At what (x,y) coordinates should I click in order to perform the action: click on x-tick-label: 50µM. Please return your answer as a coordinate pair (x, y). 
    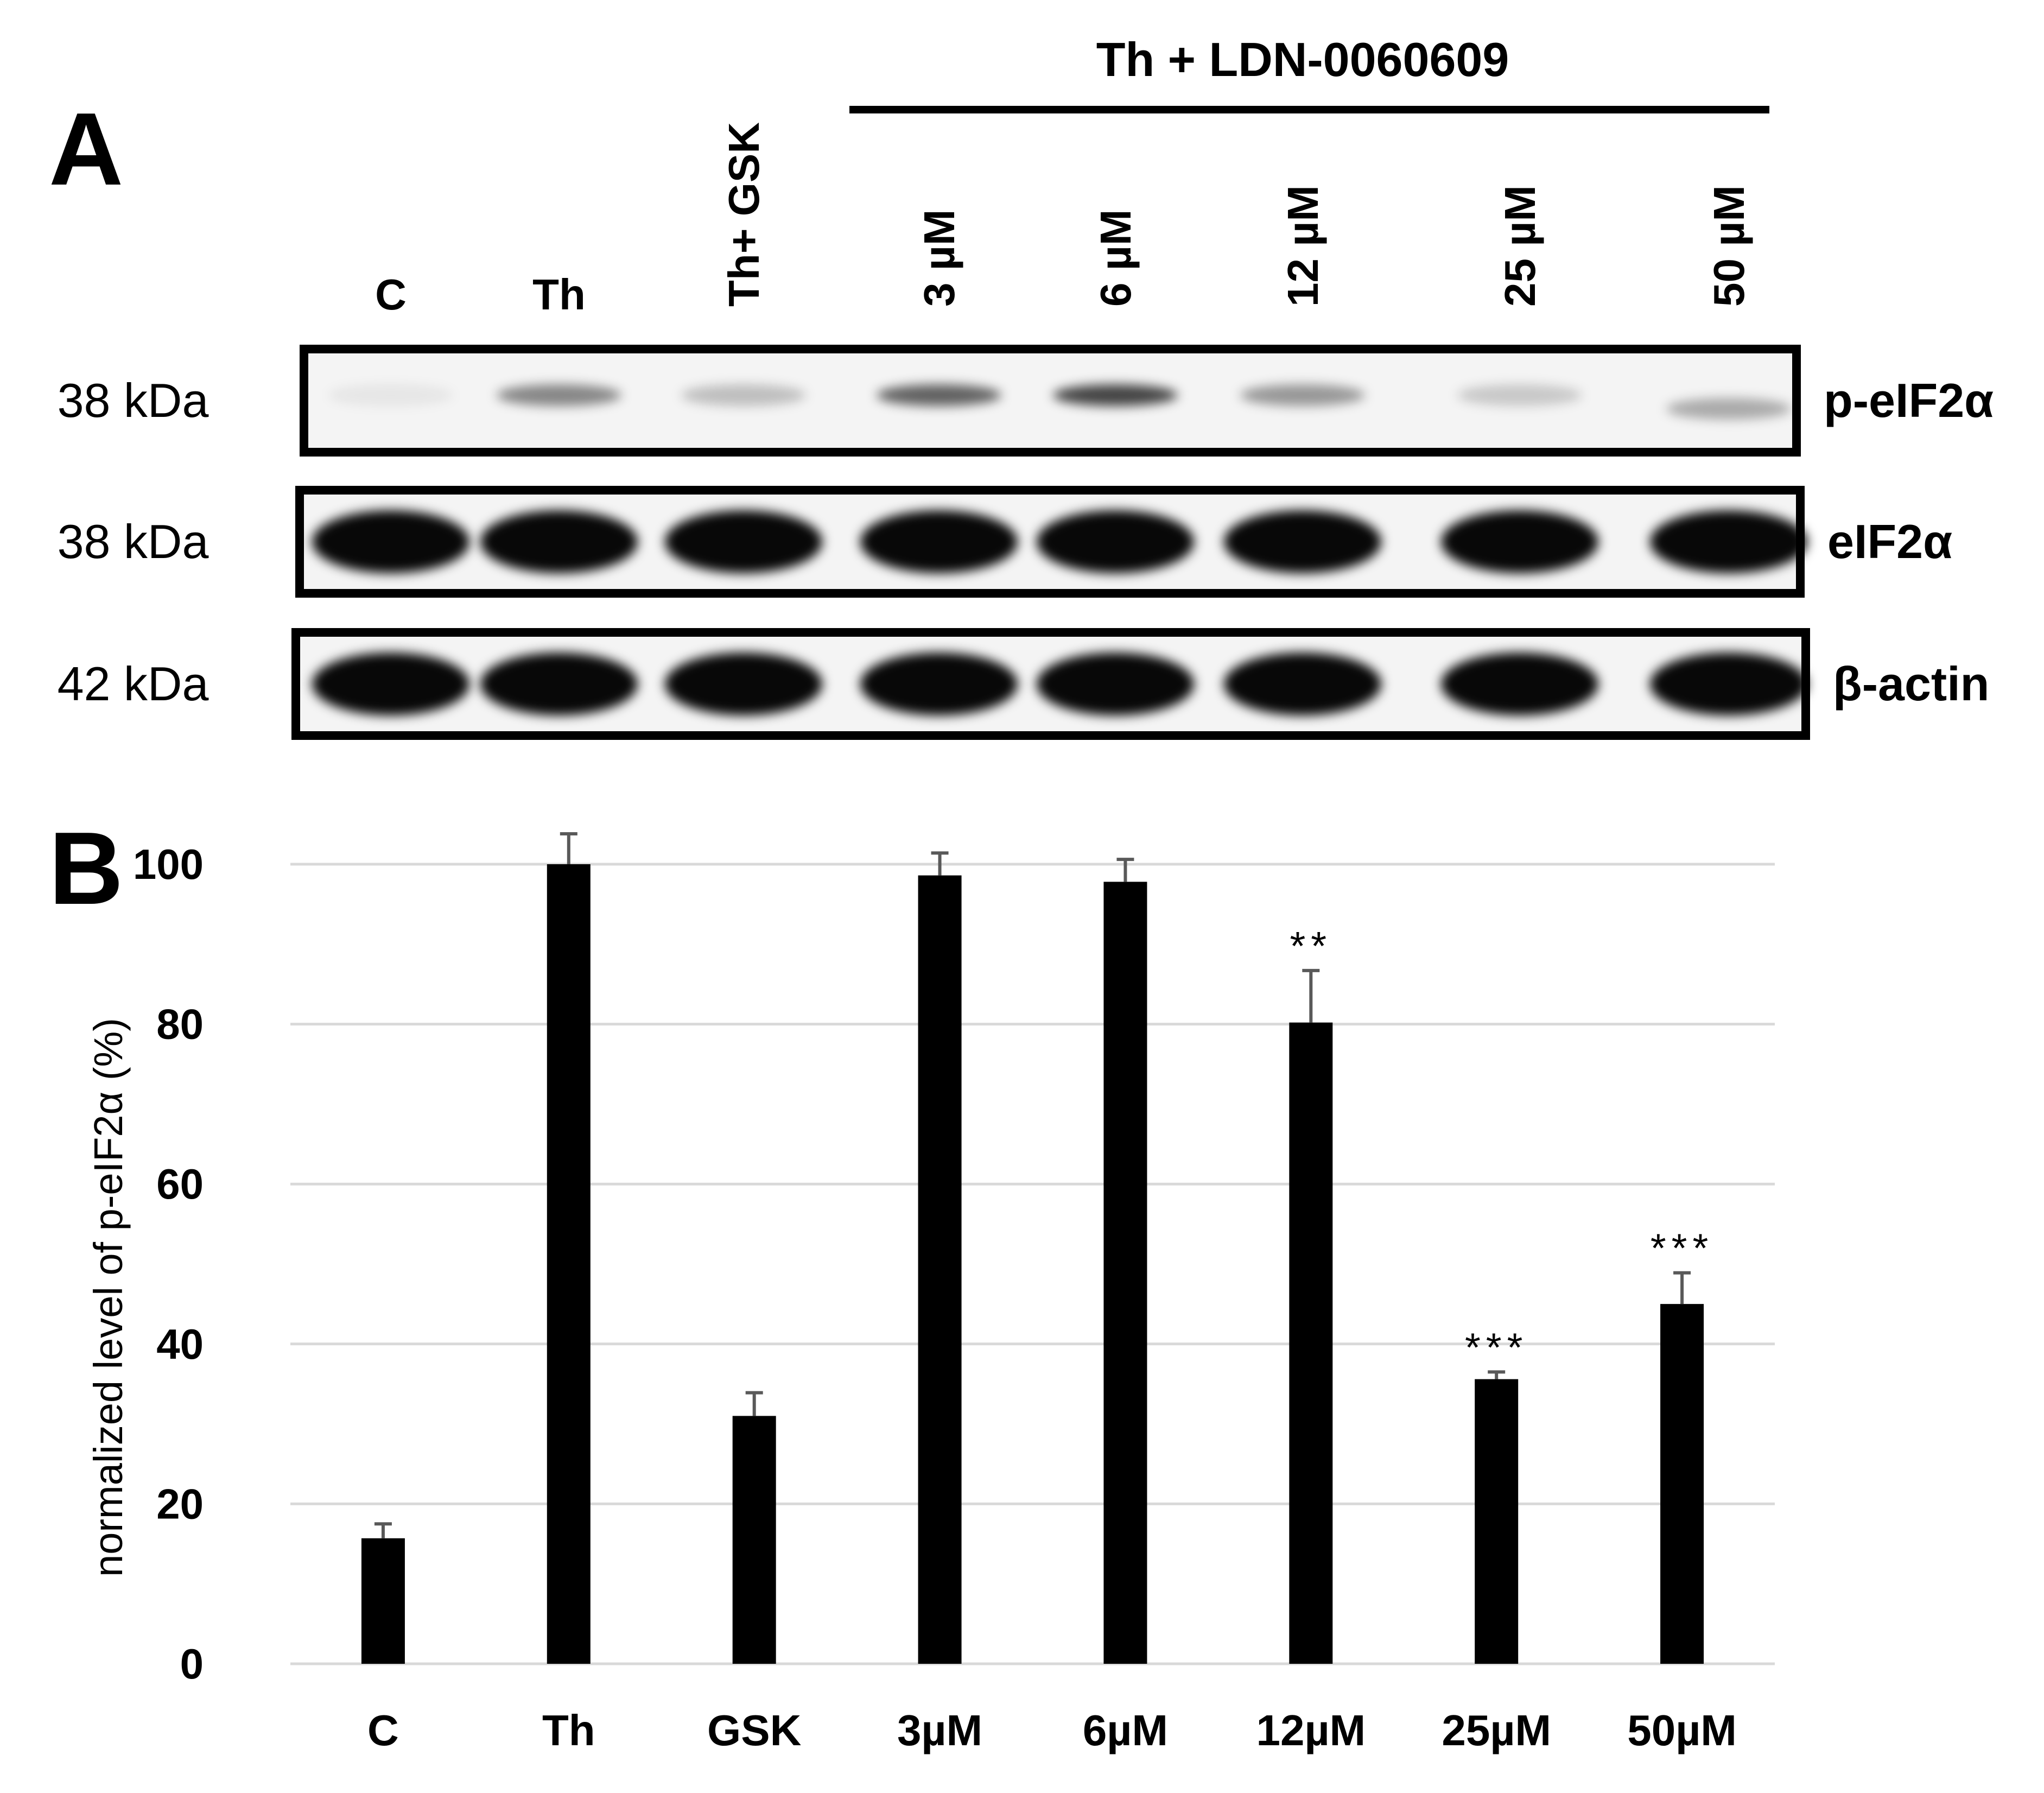
    Looking at the image, I should click on (1682, 1730).